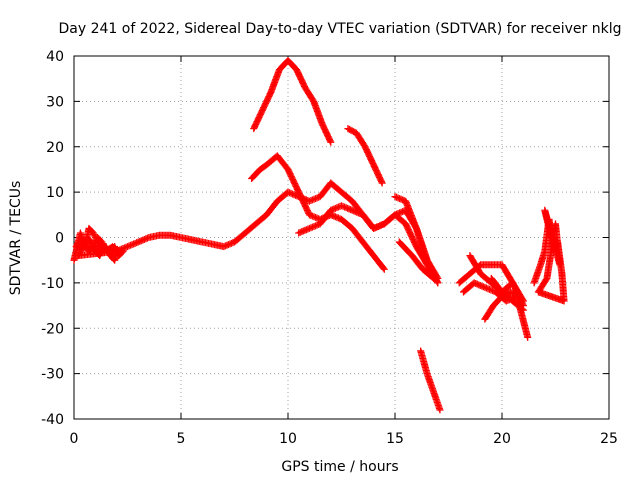  Describe the element at coordinates (288, 439) in the screenshot. I see `x-tick-label: 10` at that location.